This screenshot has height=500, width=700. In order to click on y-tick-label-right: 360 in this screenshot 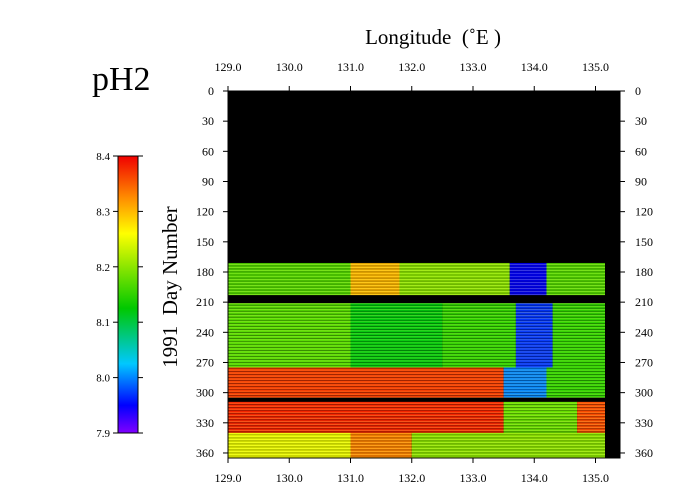, I will do `click(644, 453)`.